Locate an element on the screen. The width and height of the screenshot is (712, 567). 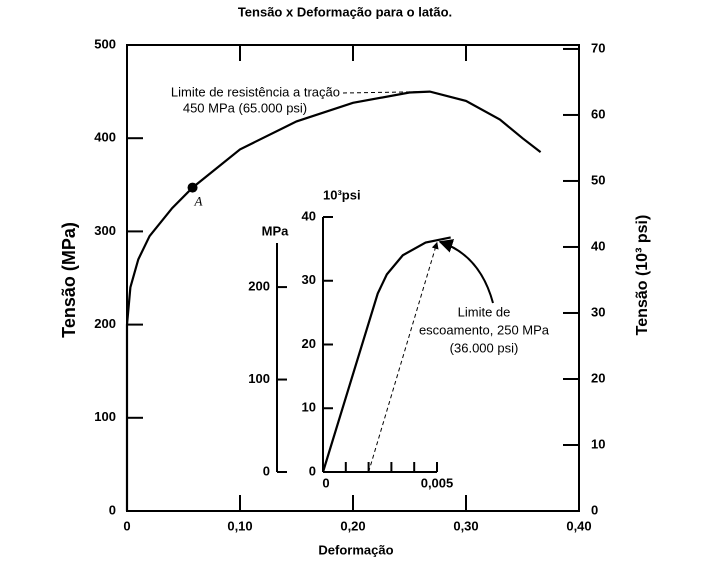
x-tick-label: 0,40 is located at coordinates (578, 525).